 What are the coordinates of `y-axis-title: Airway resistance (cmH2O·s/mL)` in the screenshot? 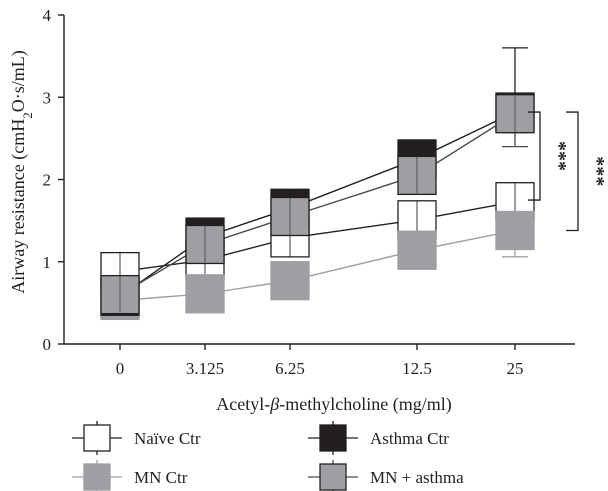 It's located at (21, 171).